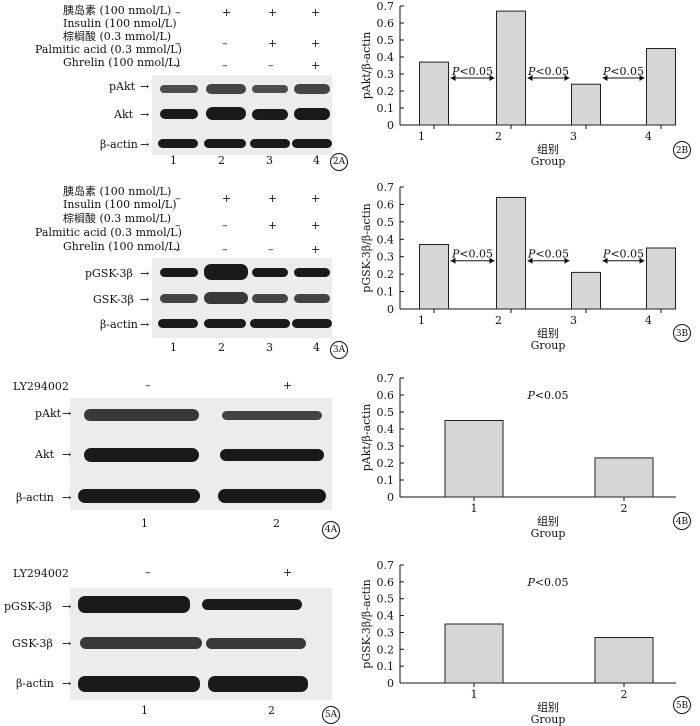 This screenshot has width=700, height=726. I want to click on panel-badge: 3A, so click(339, 350).